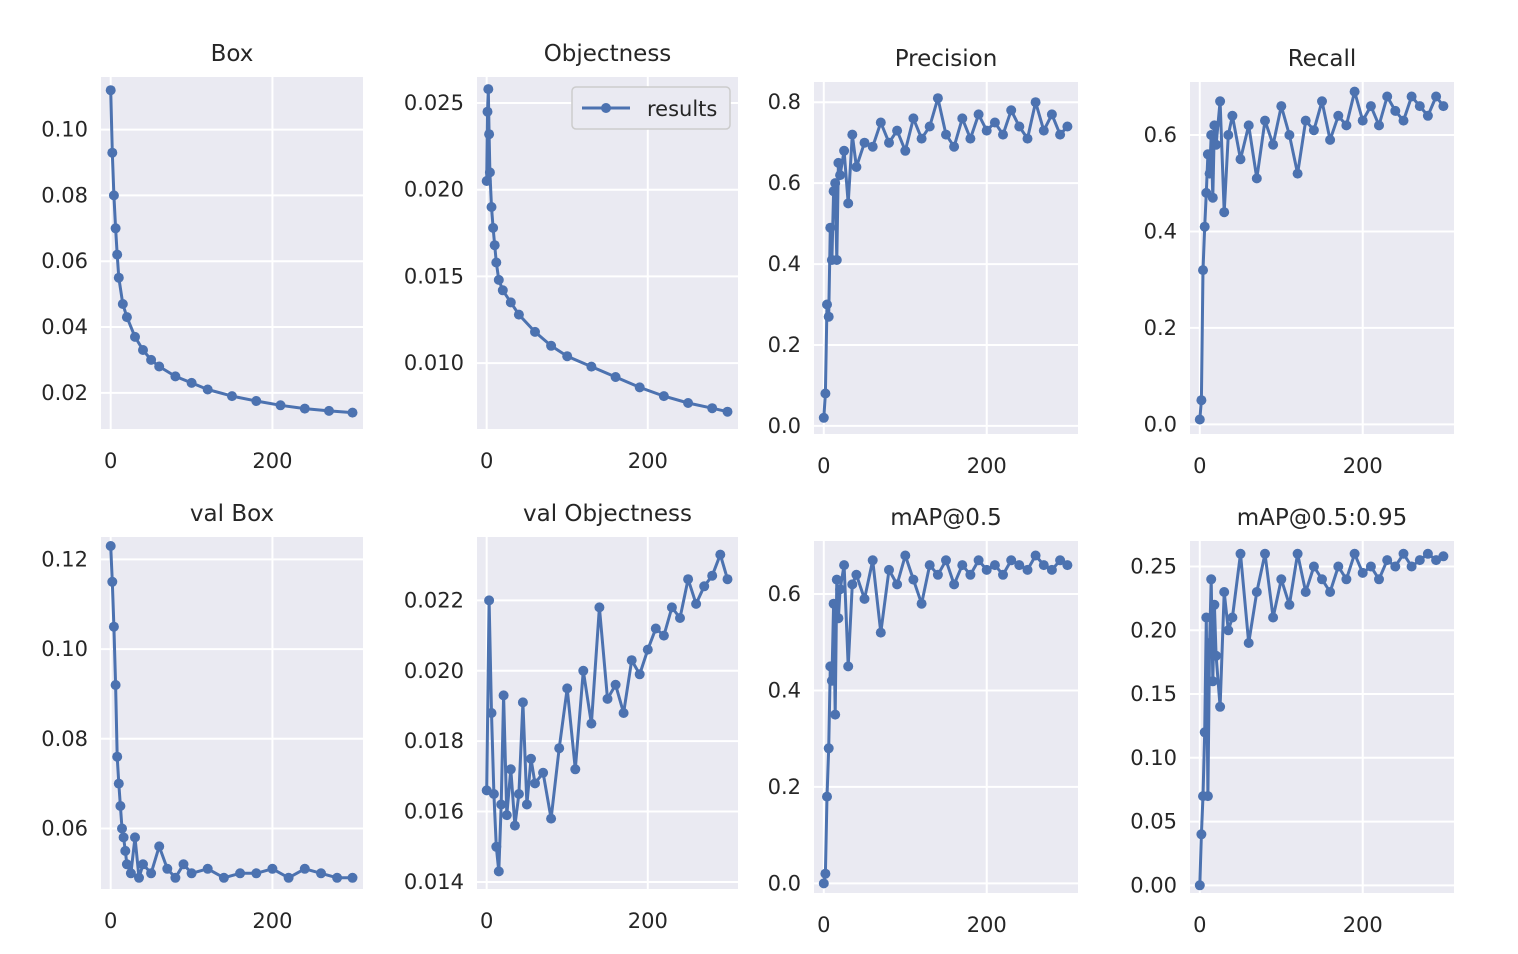 The width and height of the screenshot is (1518, 954). What do you see at coordinates (64, 559) in the screenshot?
I see `y-tick-label: 0.12` at bounding box center [64, 559].